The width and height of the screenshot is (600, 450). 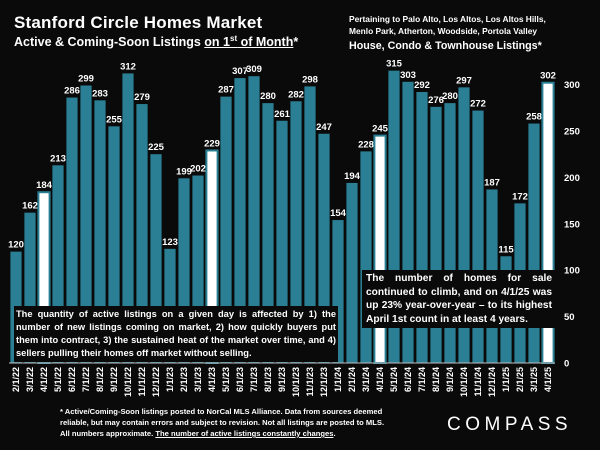 What do you see at coordinates (217, 42) in the screenshot?
I see `subtitle-on: on 1` at bounding box center [217, 42].